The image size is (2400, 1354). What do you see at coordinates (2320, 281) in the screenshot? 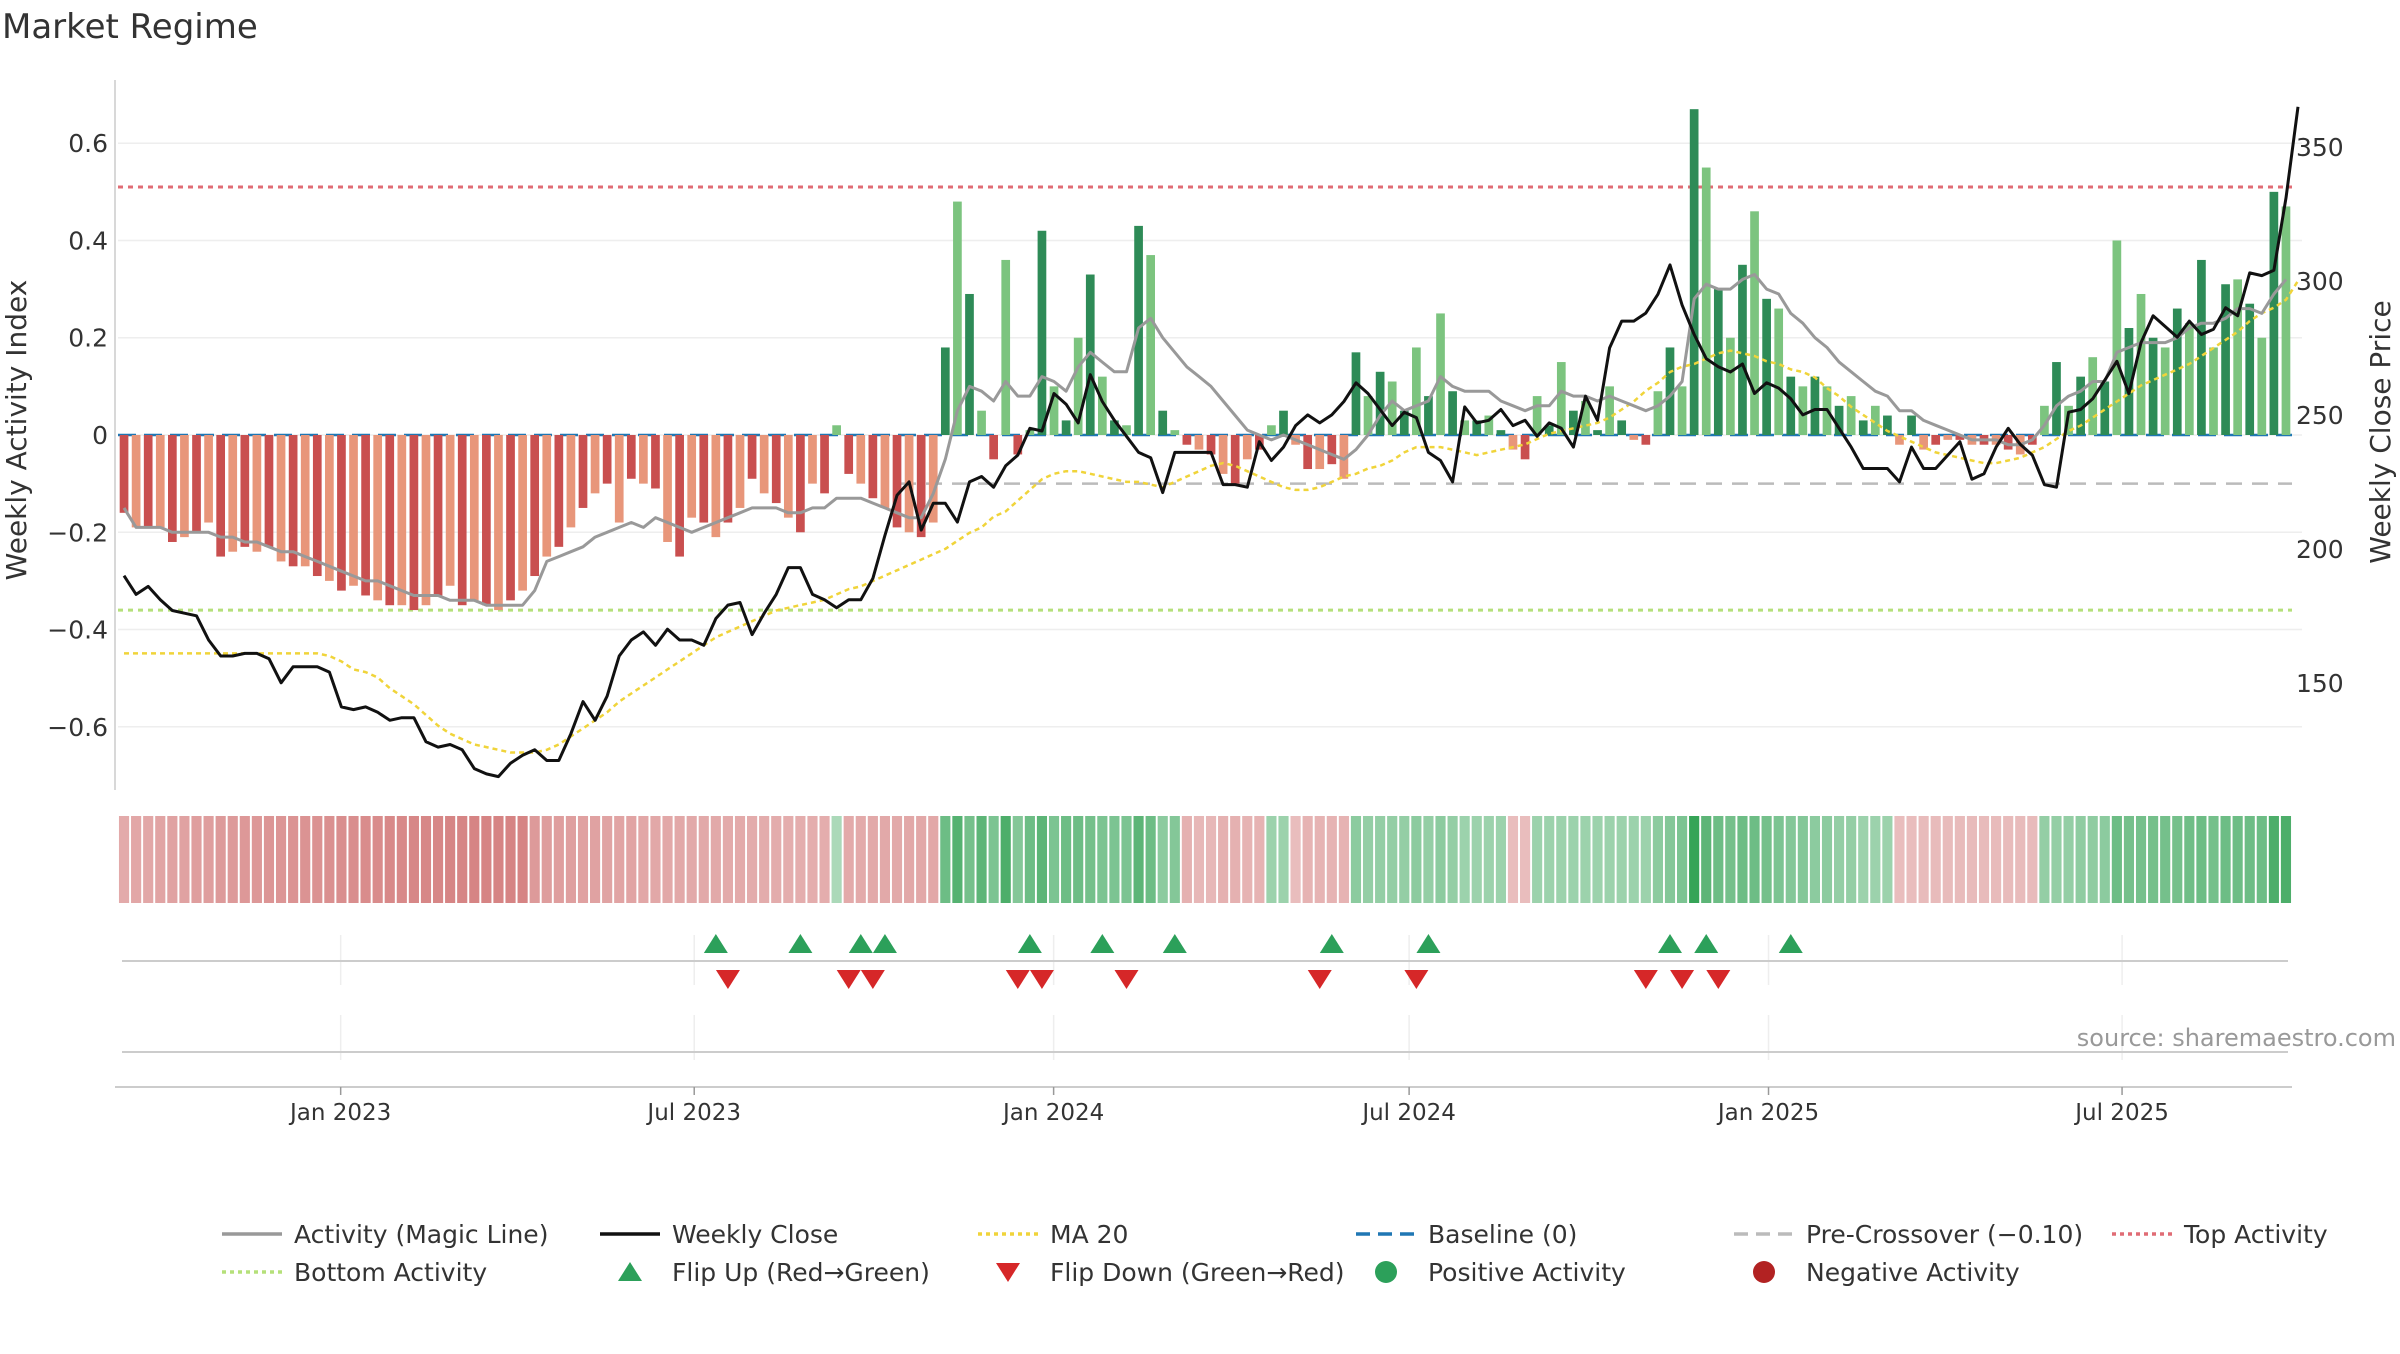
I see `y-tick-right: 300` at bounding box center [2320, 281].